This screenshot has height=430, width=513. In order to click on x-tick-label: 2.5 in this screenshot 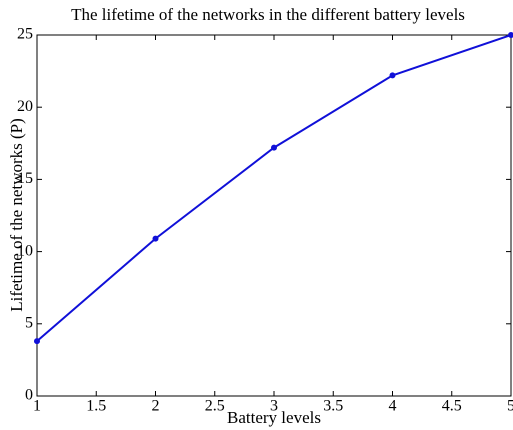, I will do `click(215, 406)`.